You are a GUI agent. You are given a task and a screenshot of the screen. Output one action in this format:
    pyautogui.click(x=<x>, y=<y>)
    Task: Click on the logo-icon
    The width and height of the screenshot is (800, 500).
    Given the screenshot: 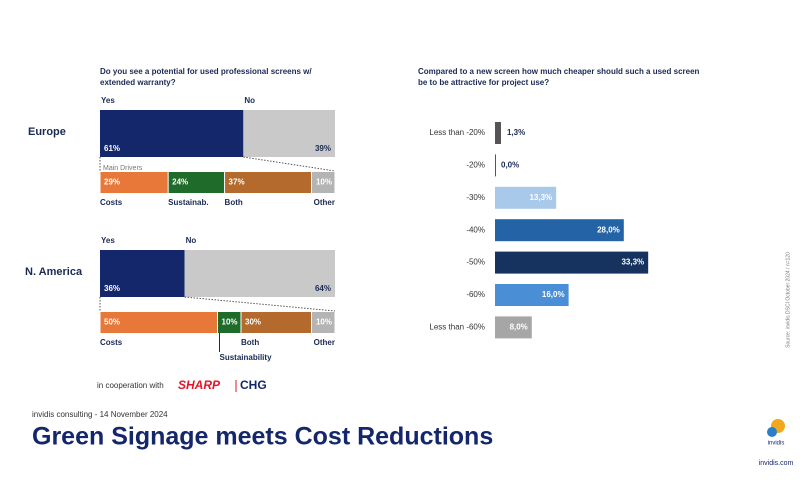 What is the action you would take?
    pyautogui.click(x=772, y=432)
    